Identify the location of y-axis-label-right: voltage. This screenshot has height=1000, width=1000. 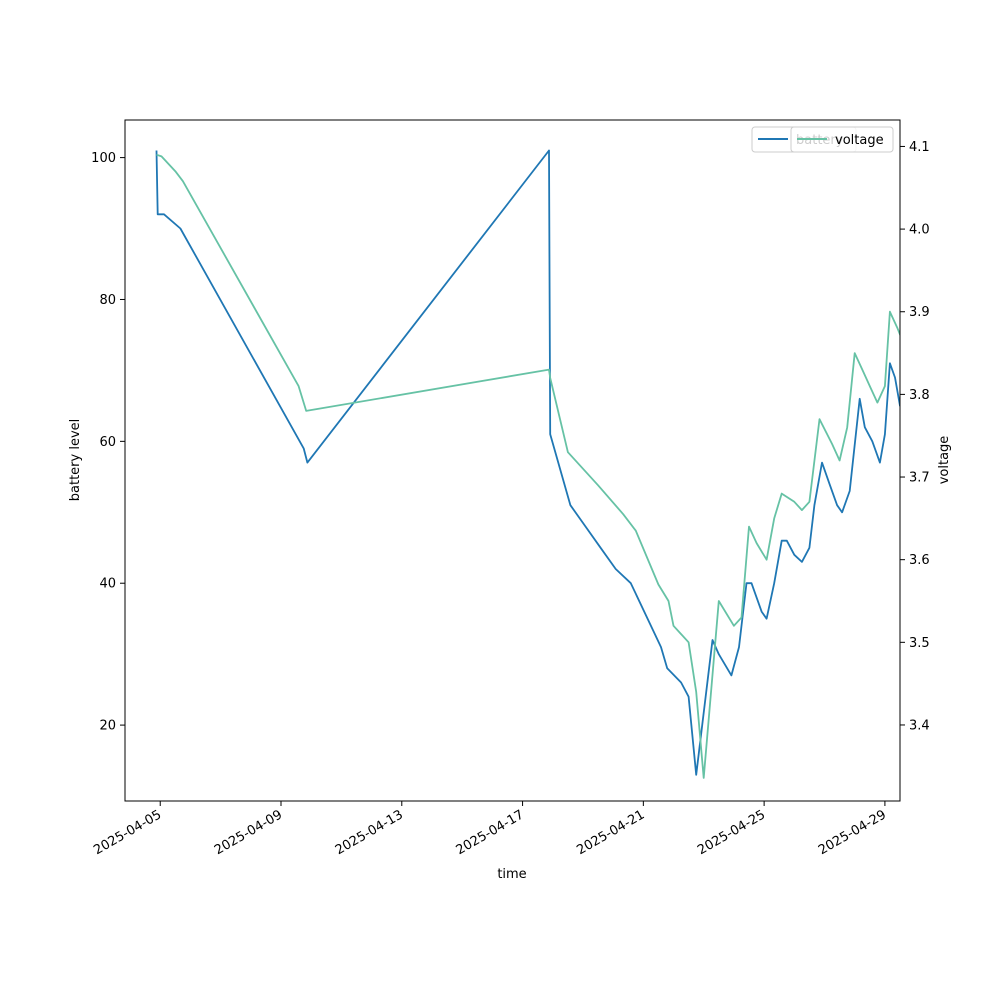
(944, 460).